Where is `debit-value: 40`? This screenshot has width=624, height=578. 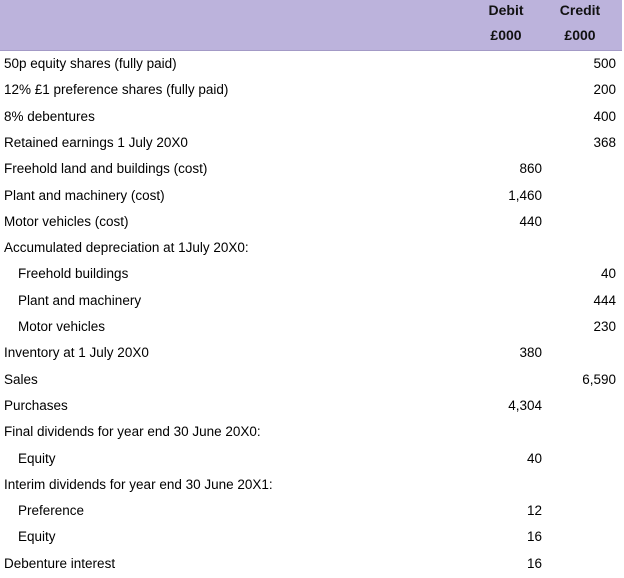
debit-value: 40 is located at coordinates (534, 458).